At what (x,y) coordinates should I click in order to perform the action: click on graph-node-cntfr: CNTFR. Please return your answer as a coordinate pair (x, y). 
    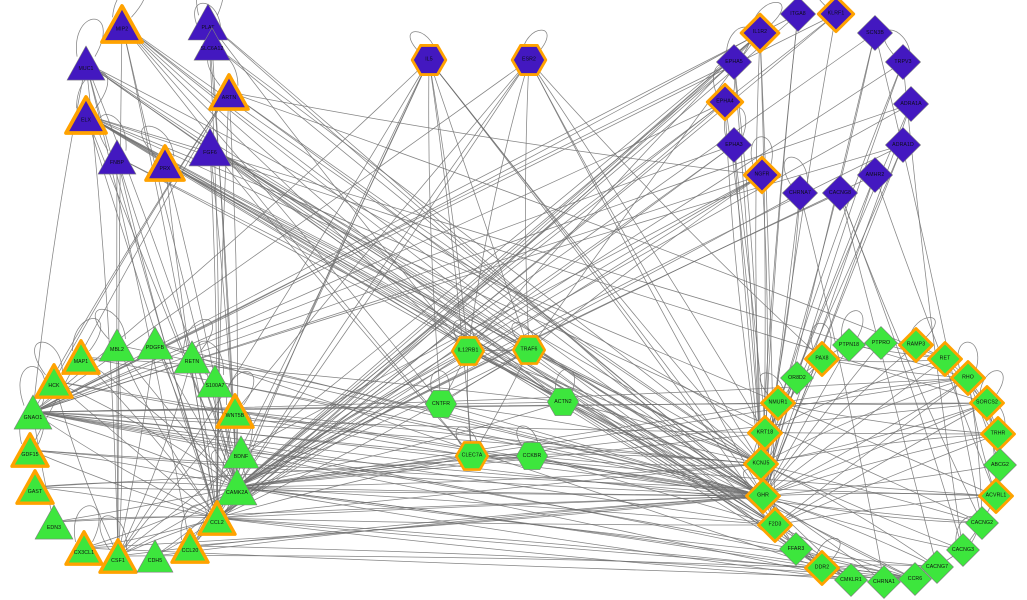
    Looking at the image, I should click on (440, 403).